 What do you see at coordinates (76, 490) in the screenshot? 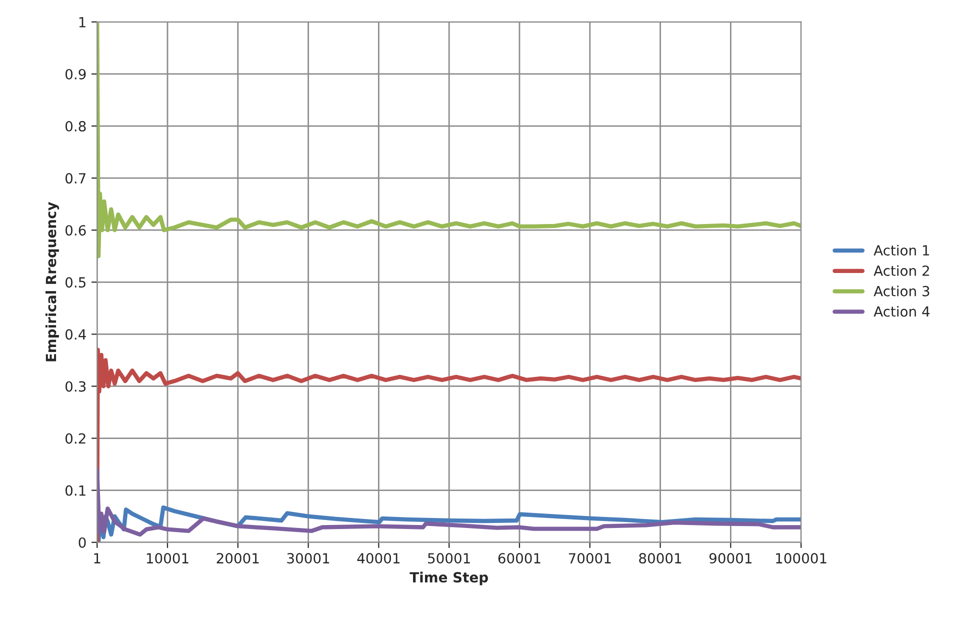
I see `y-tick-label: 0.1` at bounding box center [76, 490].